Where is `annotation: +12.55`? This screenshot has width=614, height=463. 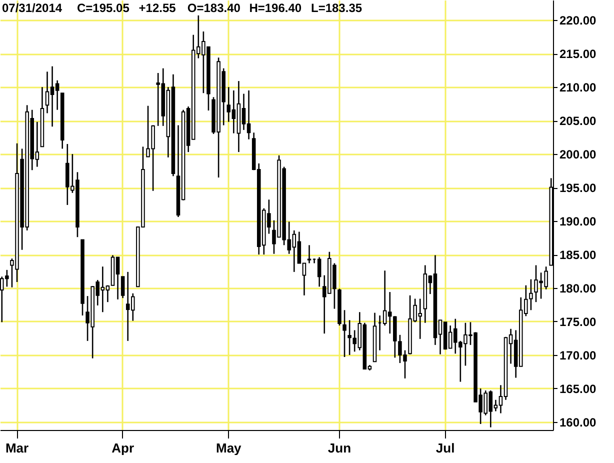
annotation: +12.55 is located at coordinates (157, 8).